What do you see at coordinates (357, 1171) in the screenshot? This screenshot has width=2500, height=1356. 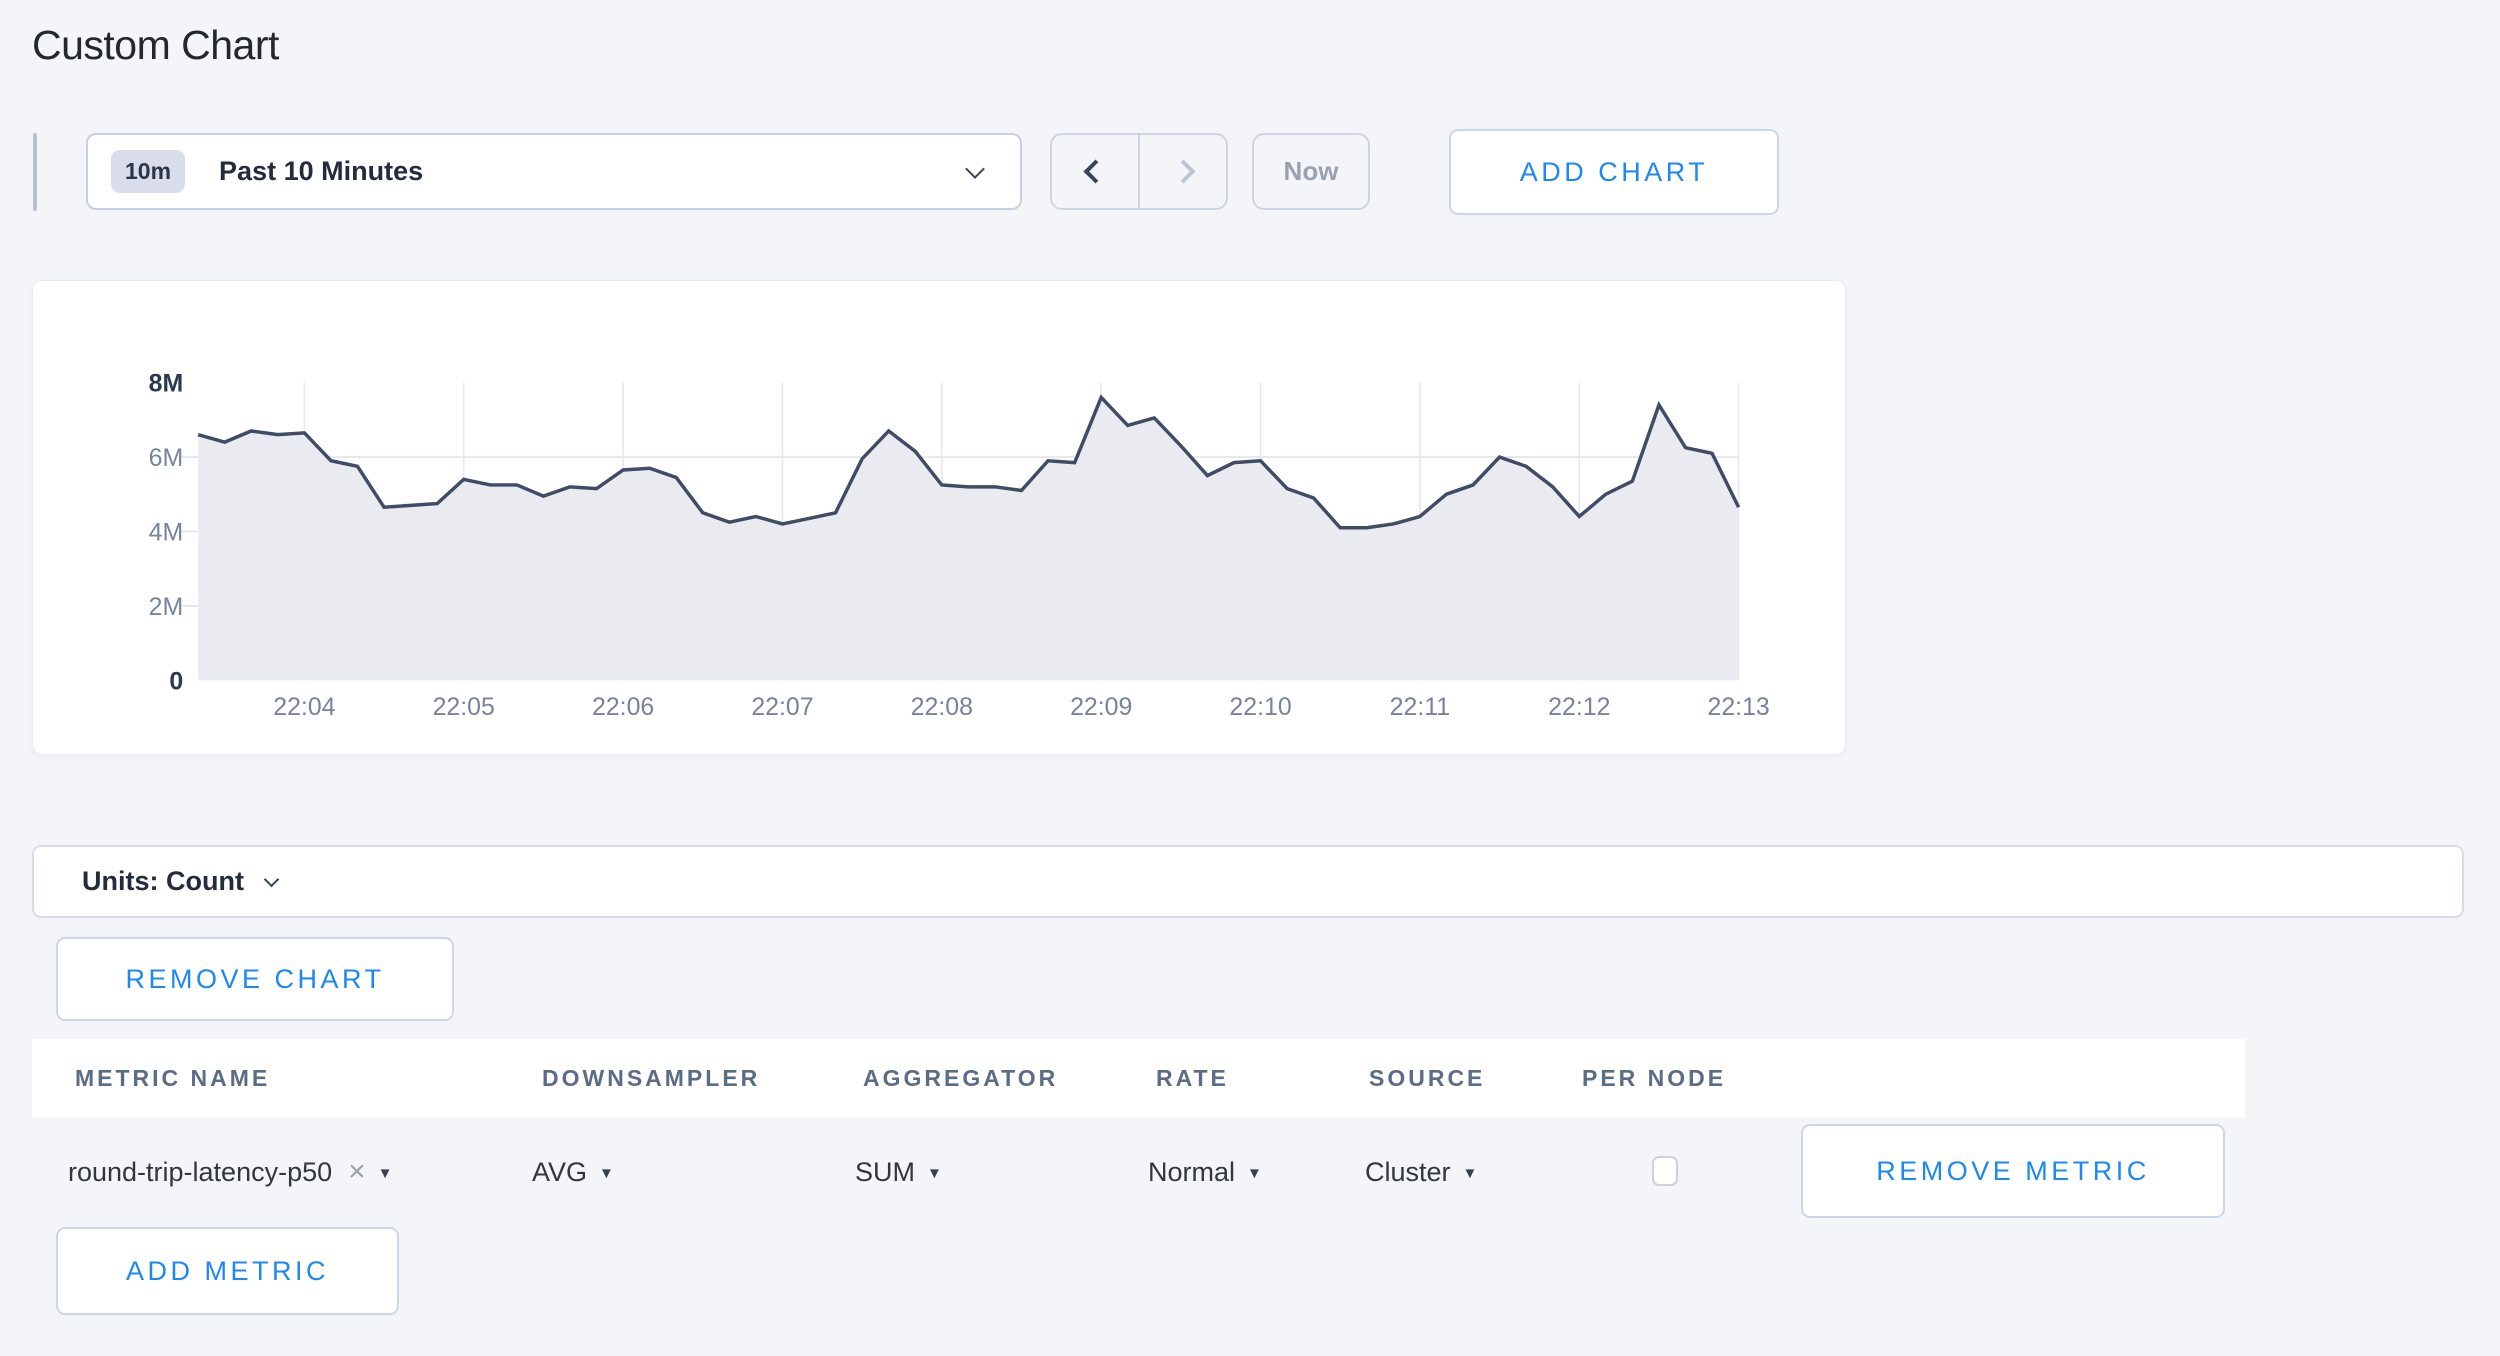 I see `clear-metric-icon: ×` at bounding box center [357, 1171].